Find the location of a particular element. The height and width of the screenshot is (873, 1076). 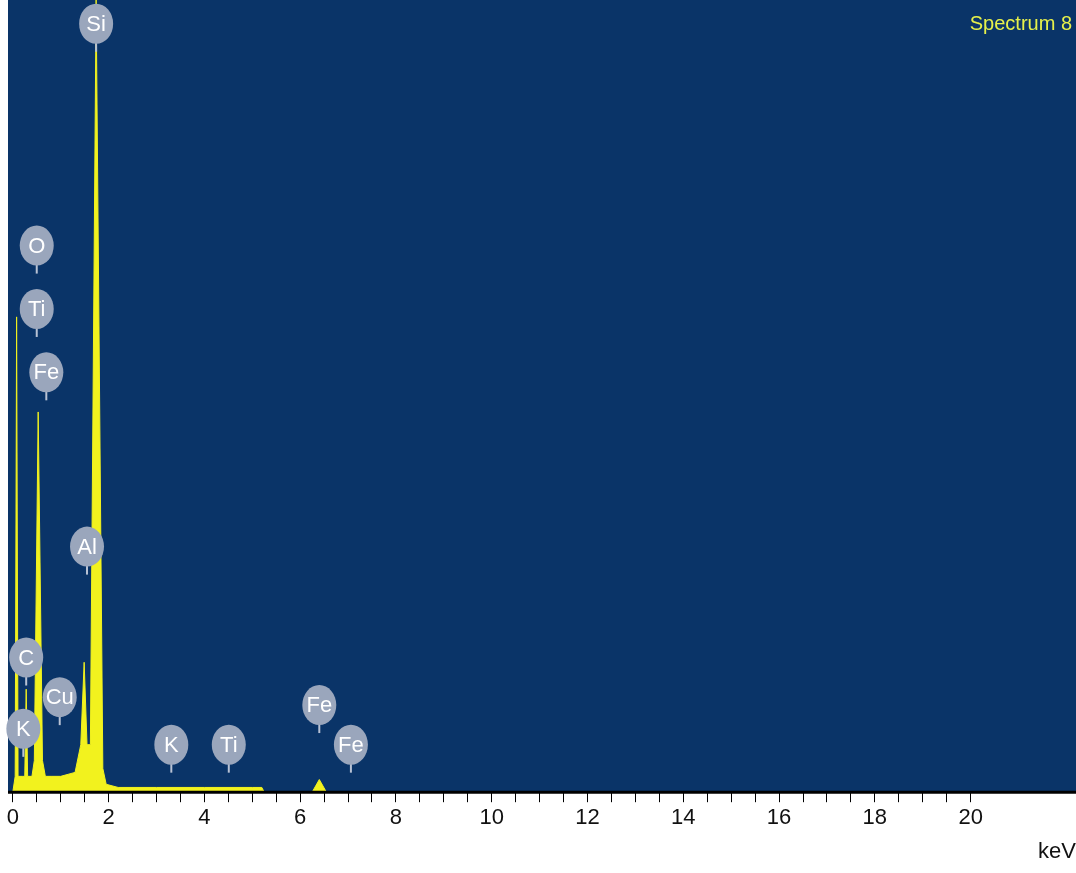

x-tick-label: 12 is located at coordinates (587, 817).